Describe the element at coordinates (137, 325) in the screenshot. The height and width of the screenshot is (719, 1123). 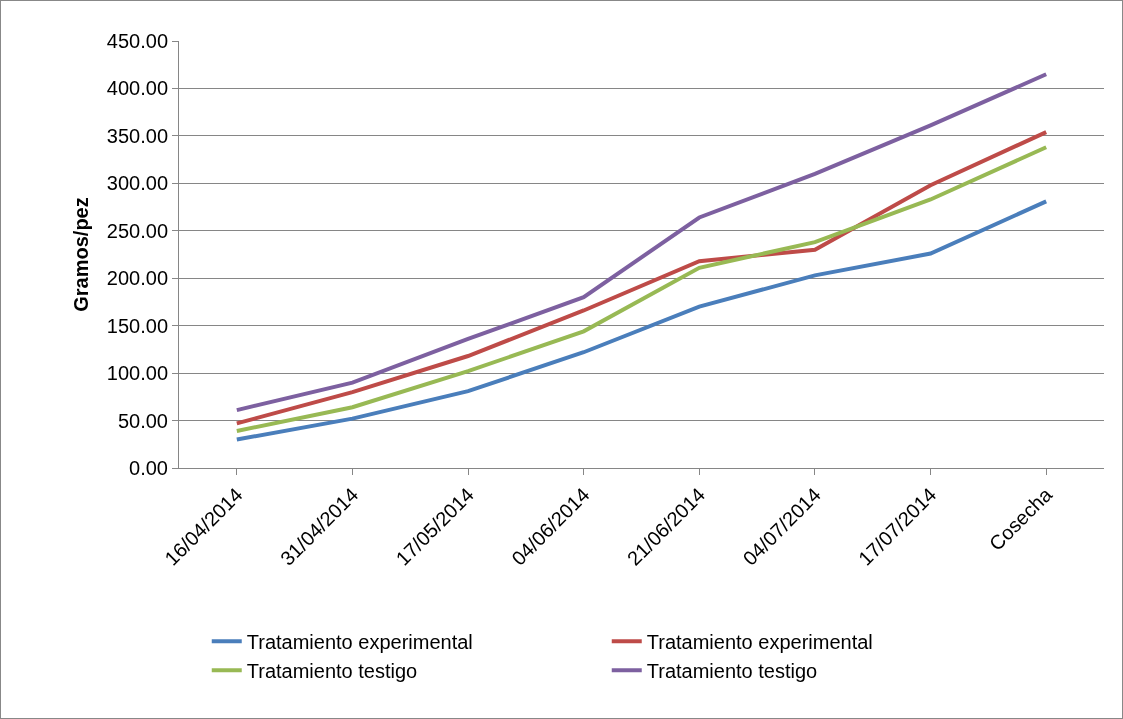
I see `y-tick-label: 150.00` at that location.